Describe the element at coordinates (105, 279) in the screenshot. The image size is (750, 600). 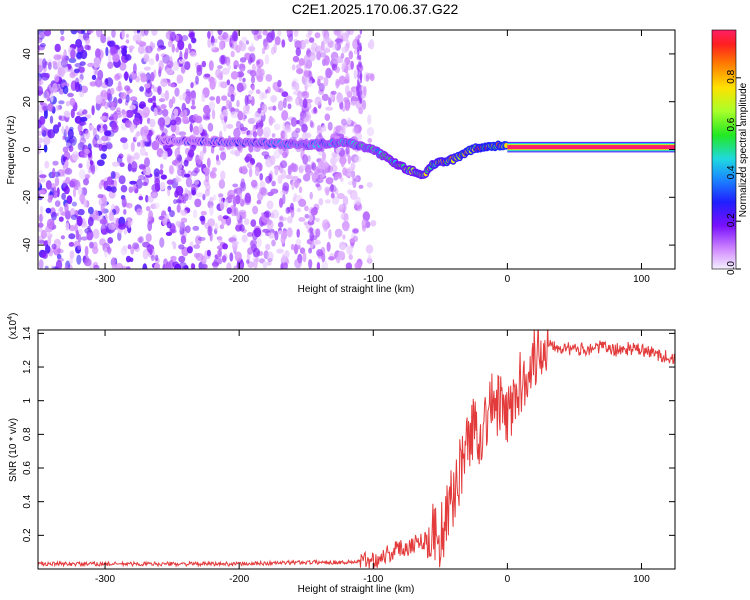
I see `x-tick-label: -300` at that location.